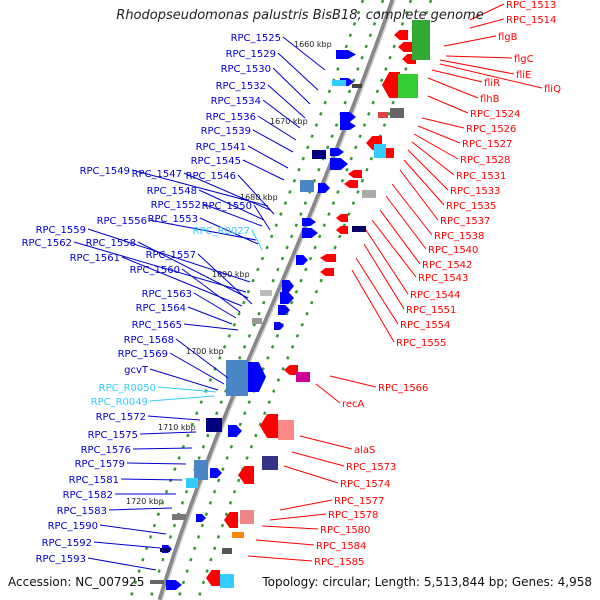 Image resolution: width=600 pixels, height=600 pixels. Describe the element at coordinates (119, 402) in the screenshot. I see `gene-label: RPC_R0049` at that location.